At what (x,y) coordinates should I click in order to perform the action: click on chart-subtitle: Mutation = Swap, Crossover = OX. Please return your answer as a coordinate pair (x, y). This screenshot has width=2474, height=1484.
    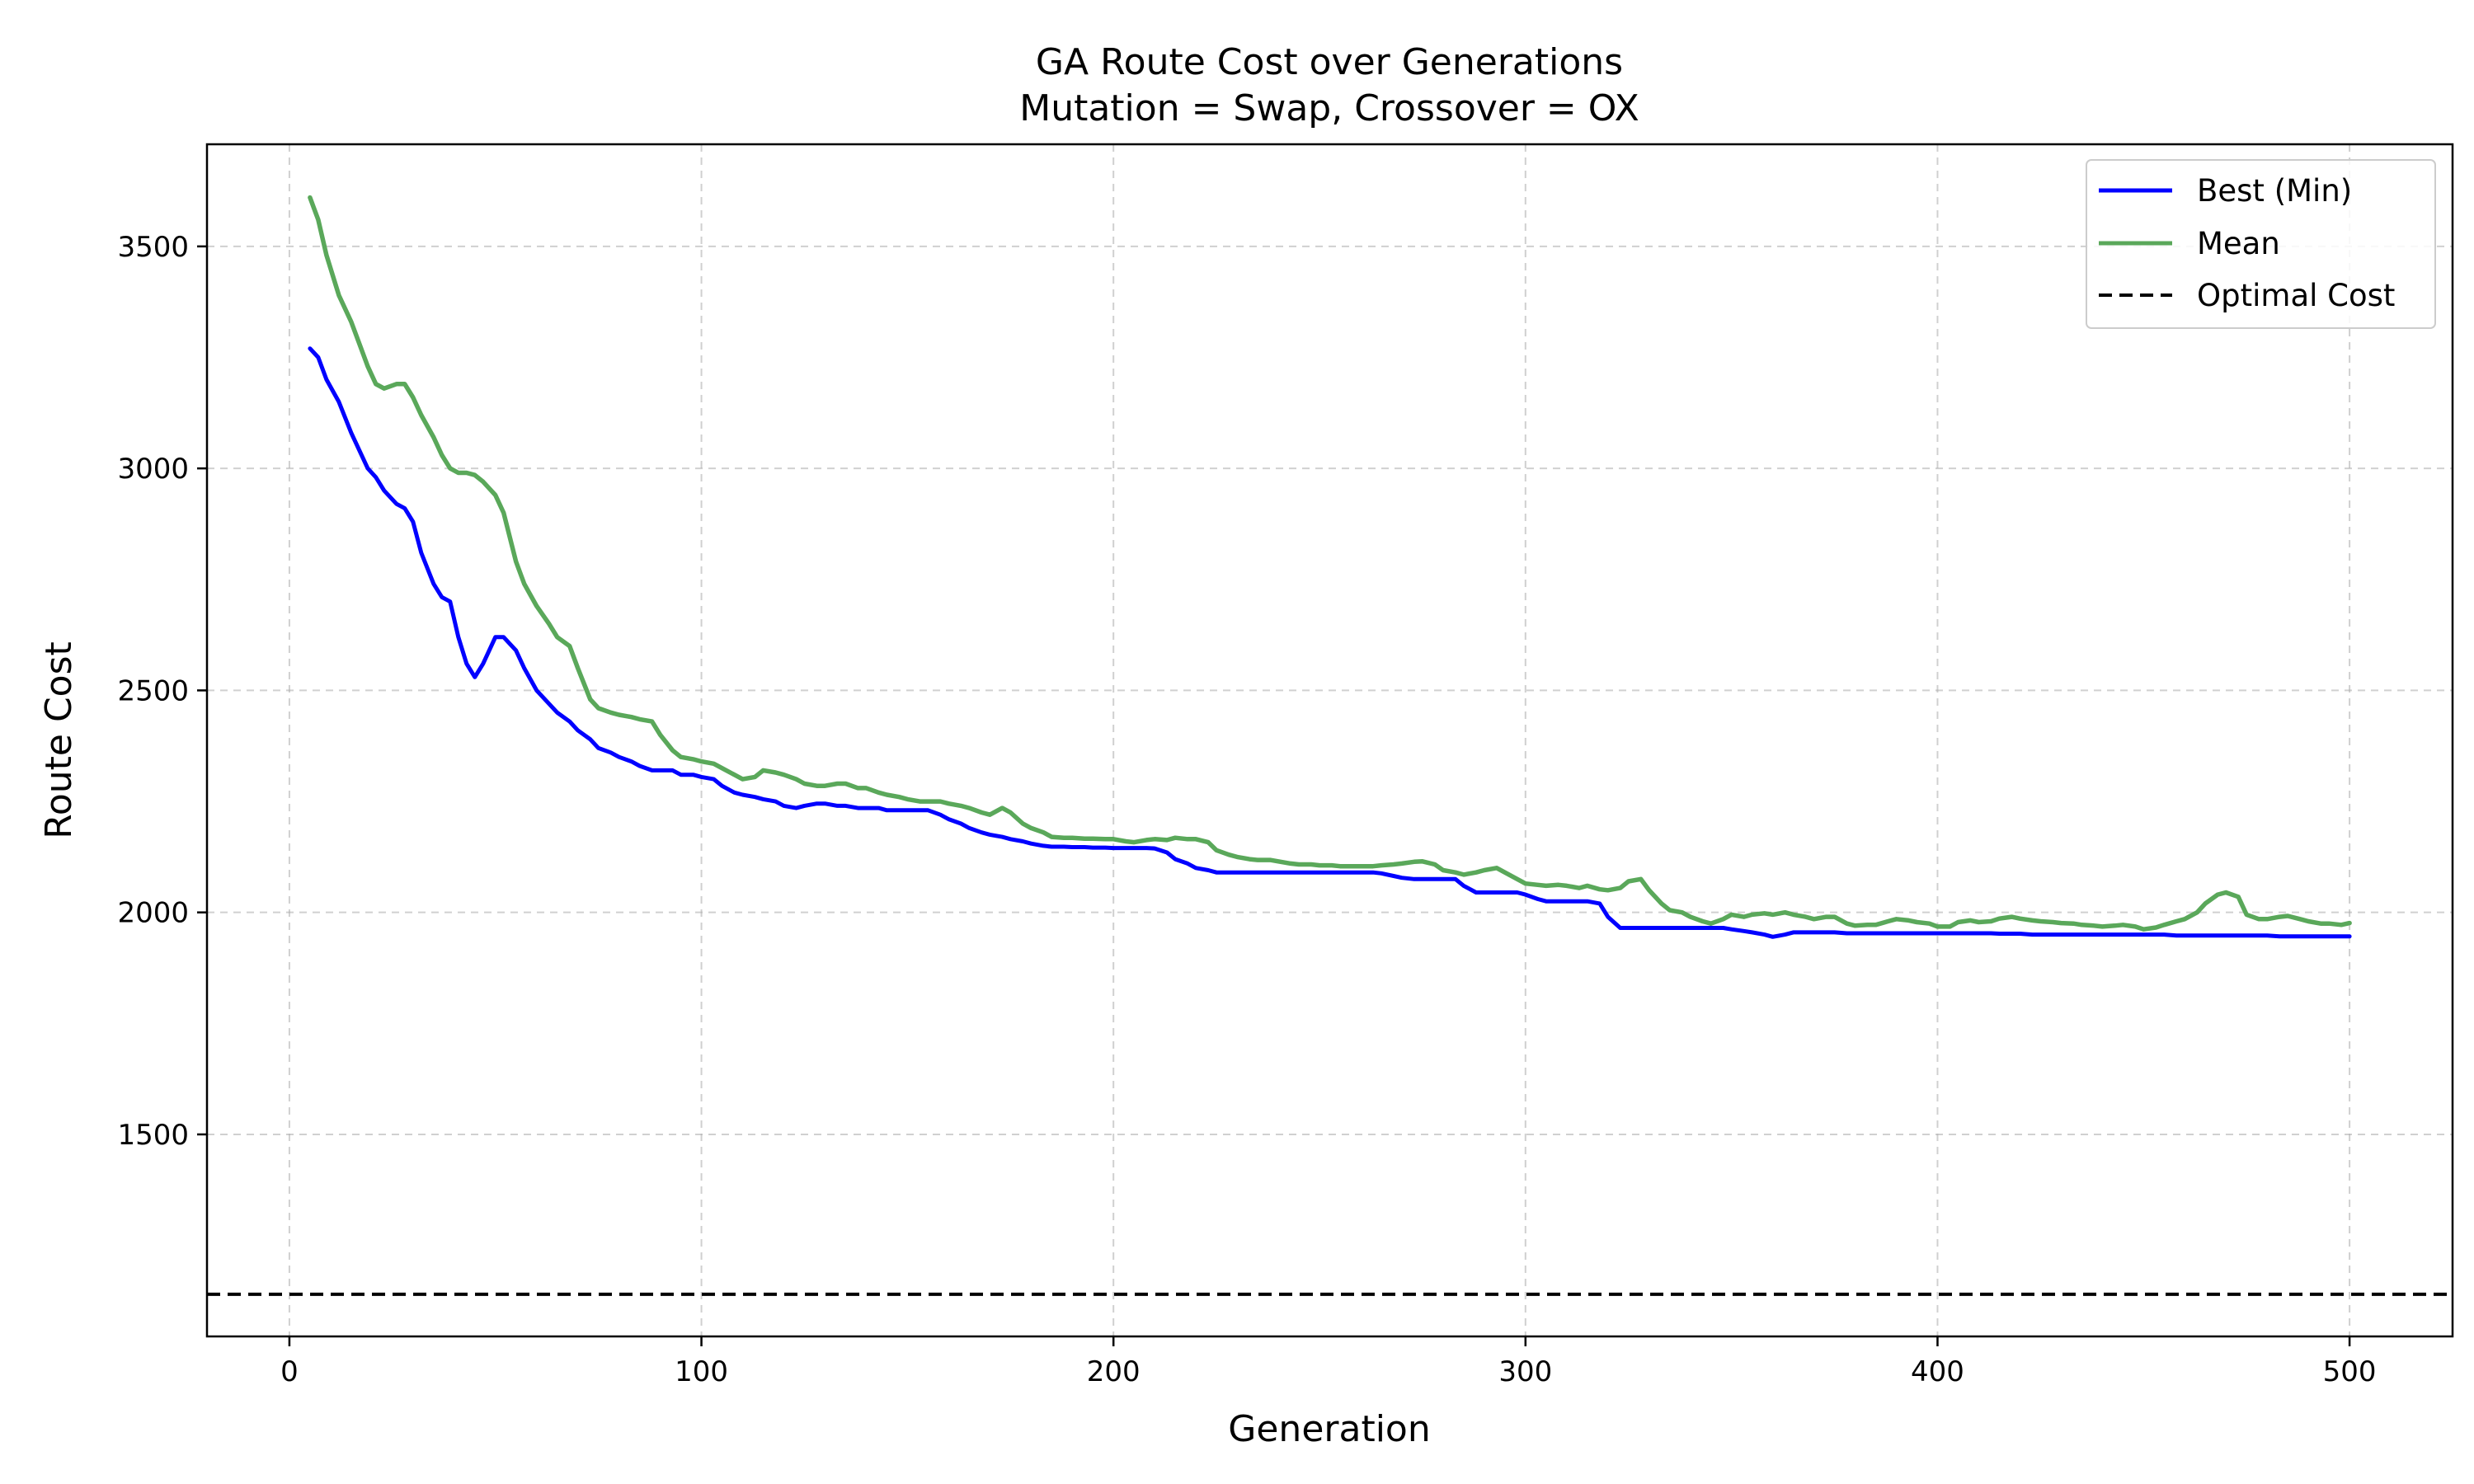
    Looking at the image, I should click on (1329, 108).